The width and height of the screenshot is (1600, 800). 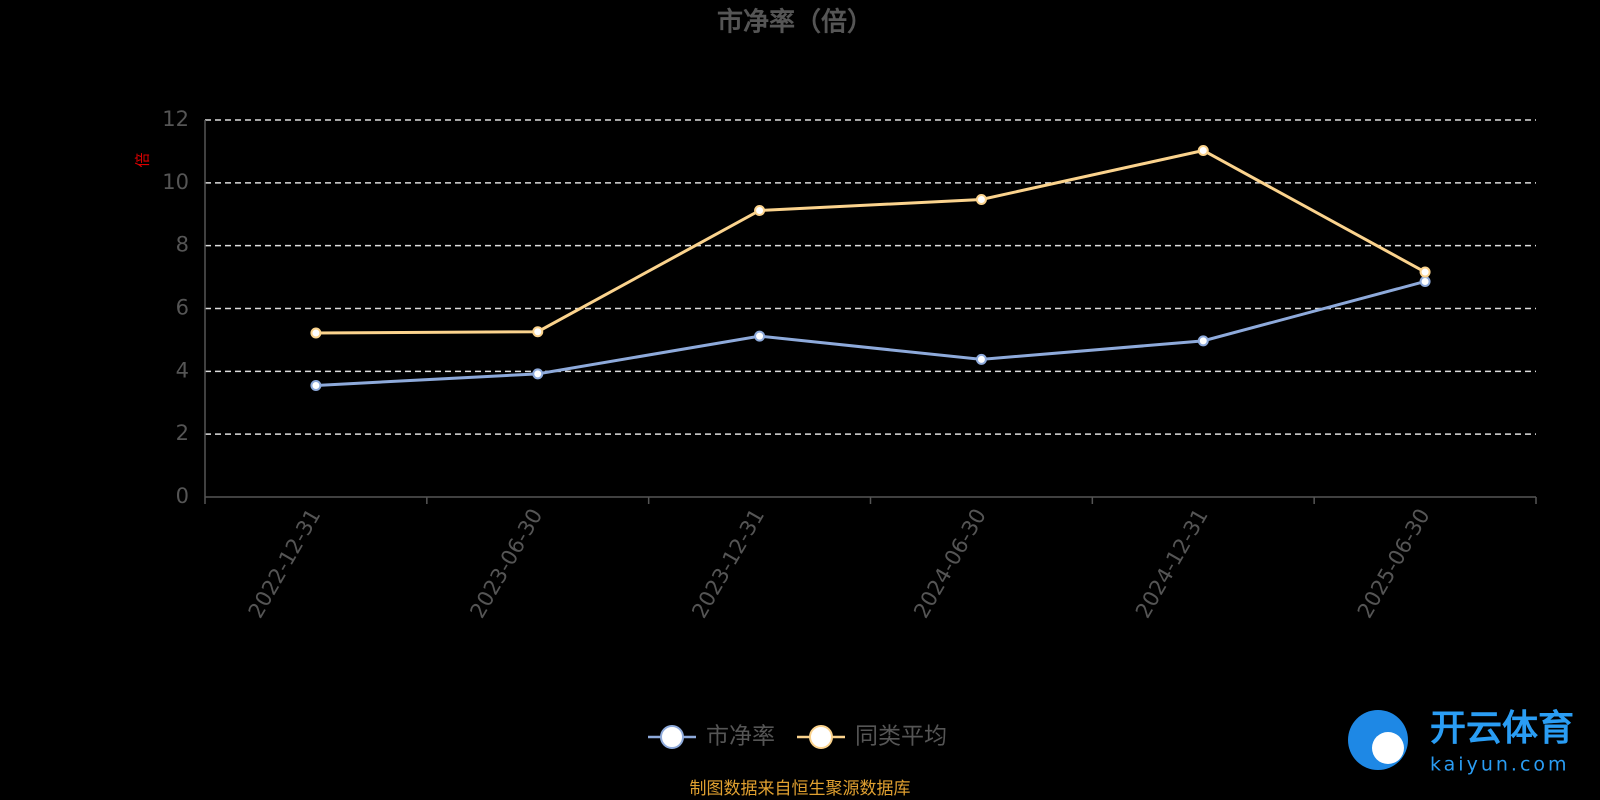 What do you see at coordinates (175, 119) in the screenshot?
I see `y-tick-label: 12` at bounding box center [175, 119].